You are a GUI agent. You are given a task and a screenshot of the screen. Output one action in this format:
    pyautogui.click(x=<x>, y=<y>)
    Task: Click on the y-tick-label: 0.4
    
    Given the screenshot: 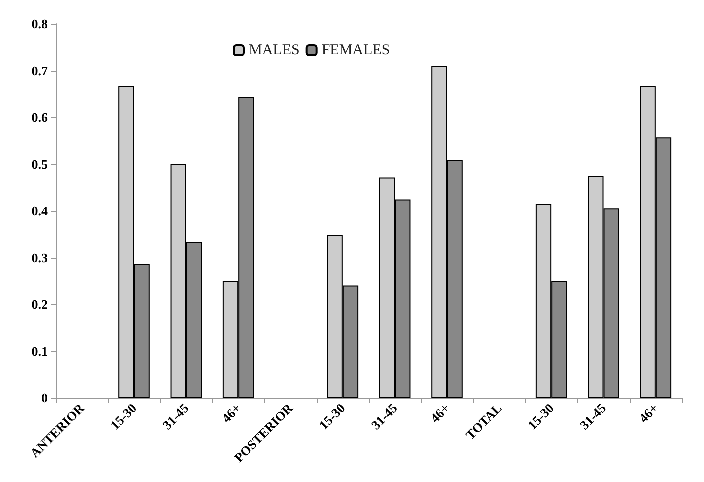 What is the action you would take?
    pyautogui.click(x=40, y=211)
    